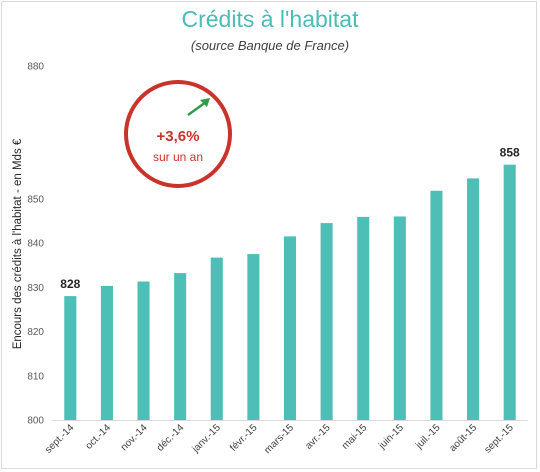  Describe the element at coordinates (279, 439) in the screenshot. I see `x-tick-label: mars-15` at that location.